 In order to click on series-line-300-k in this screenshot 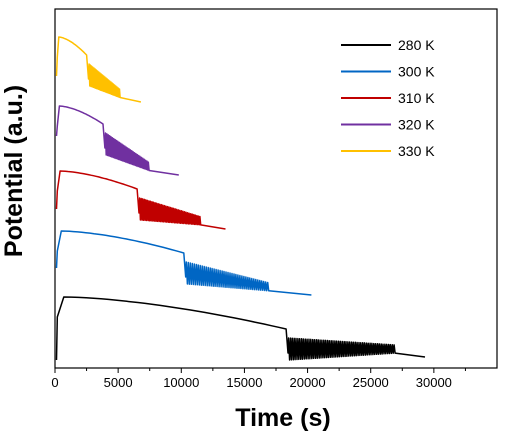, I will do `click(183, 263)`.